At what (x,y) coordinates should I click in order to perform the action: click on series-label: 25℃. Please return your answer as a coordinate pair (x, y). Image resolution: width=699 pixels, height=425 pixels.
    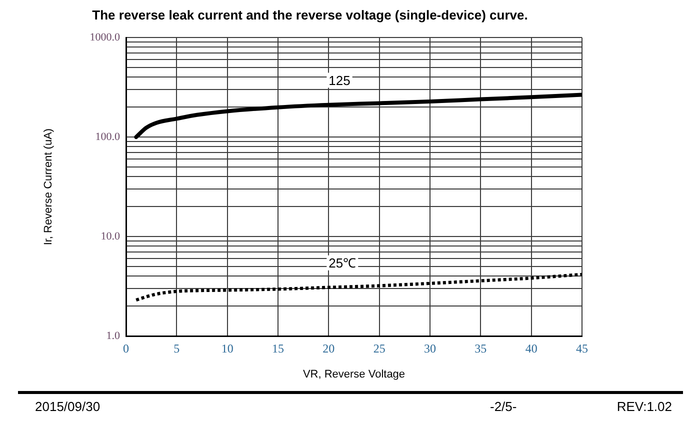
    Looking at the image, I should click on (342, 262).